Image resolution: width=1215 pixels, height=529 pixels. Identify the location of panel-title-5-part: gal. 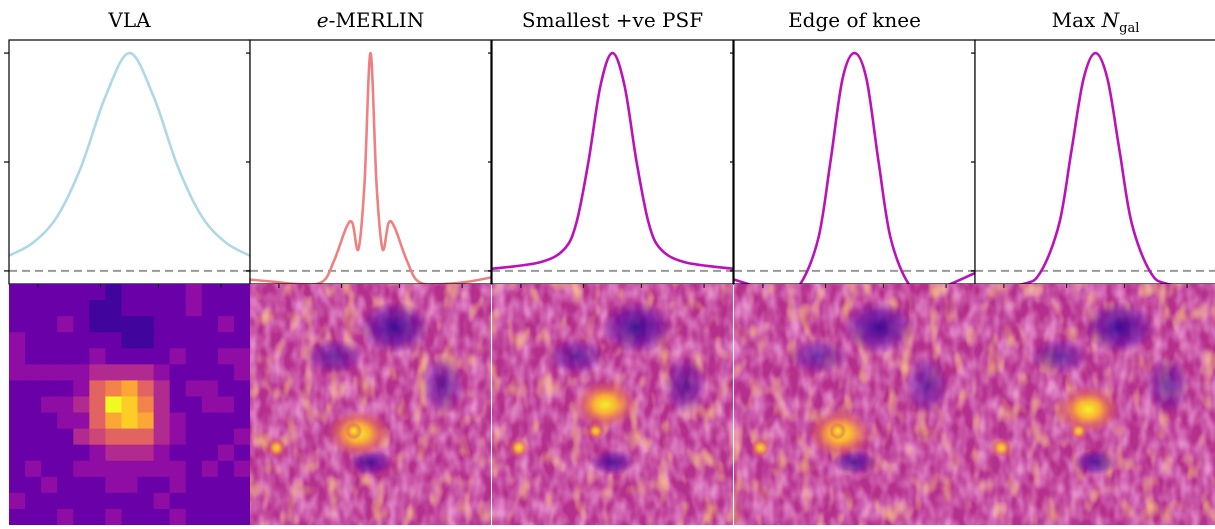
(1129, 28).